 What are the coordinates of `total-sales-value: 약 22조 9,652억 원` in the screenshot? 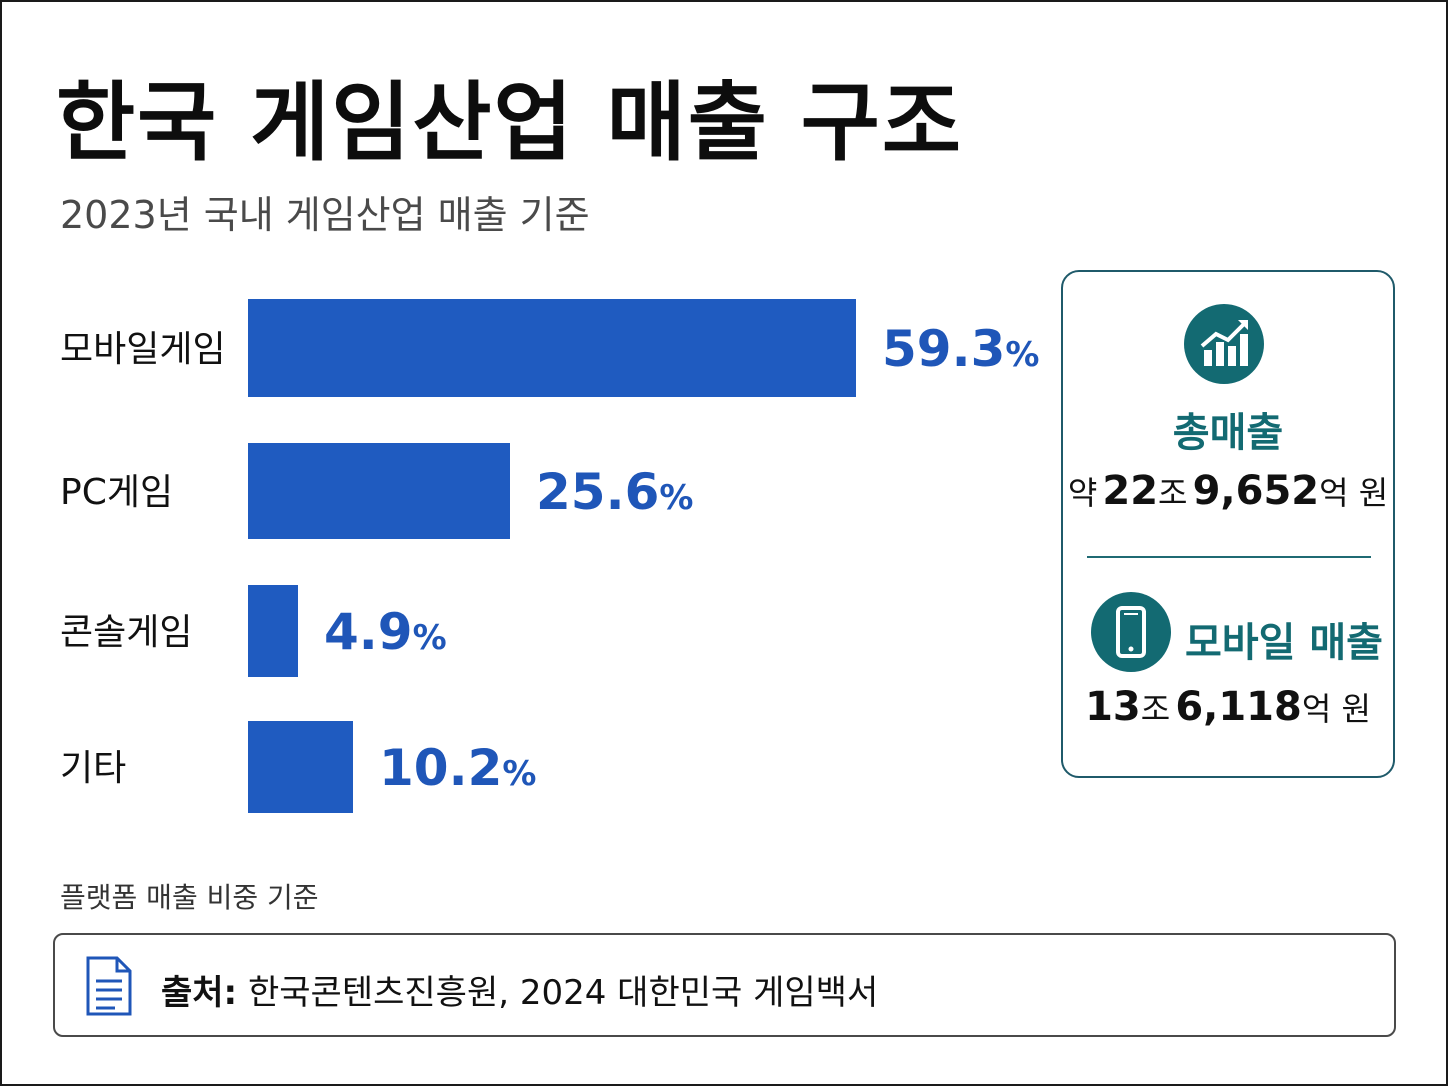 It's located at (1228, 491).